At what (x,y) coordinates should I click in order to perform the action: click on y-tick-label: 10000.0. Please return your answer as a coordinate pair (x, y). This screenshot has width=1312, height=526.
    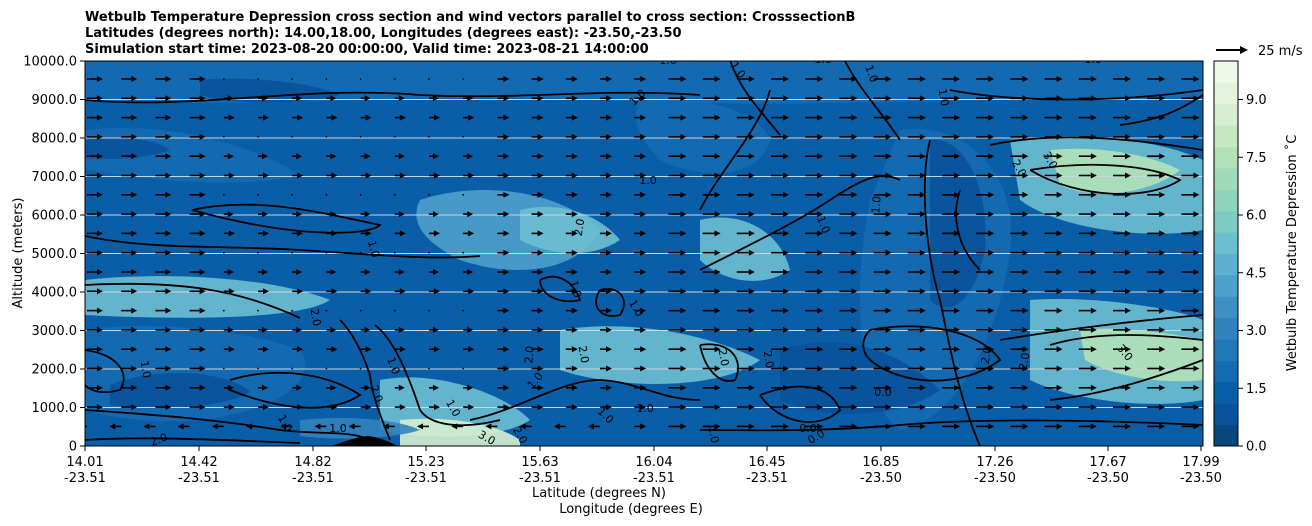
    Looking at the image, I should click on (50, 62).